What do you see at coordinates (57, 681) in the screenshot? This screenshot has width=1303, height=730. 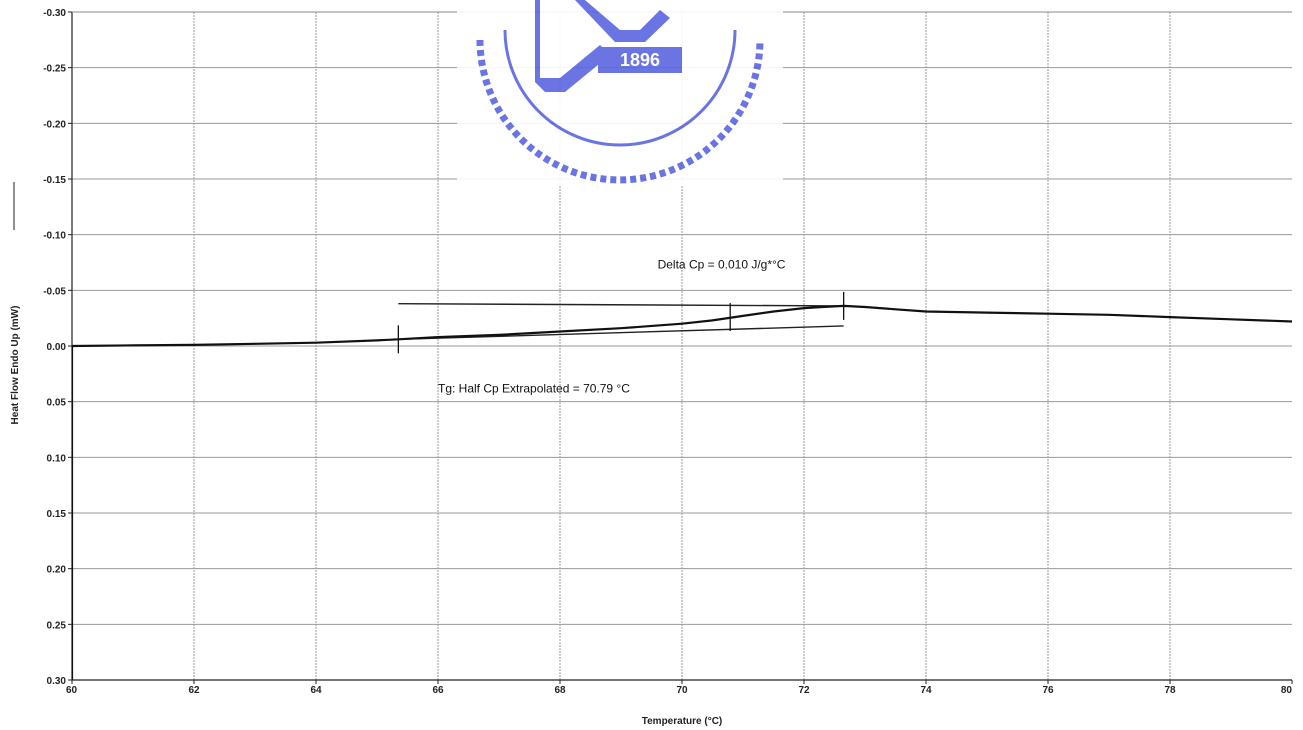 I see `y-tick-label: 0.30` at bounding box center [57, 681].